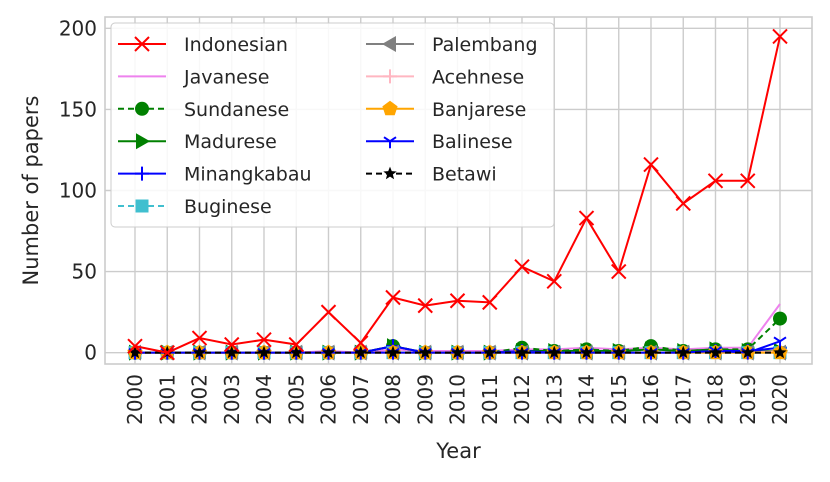  I want to click on x-tick-label: 2012, so click(522, 399).